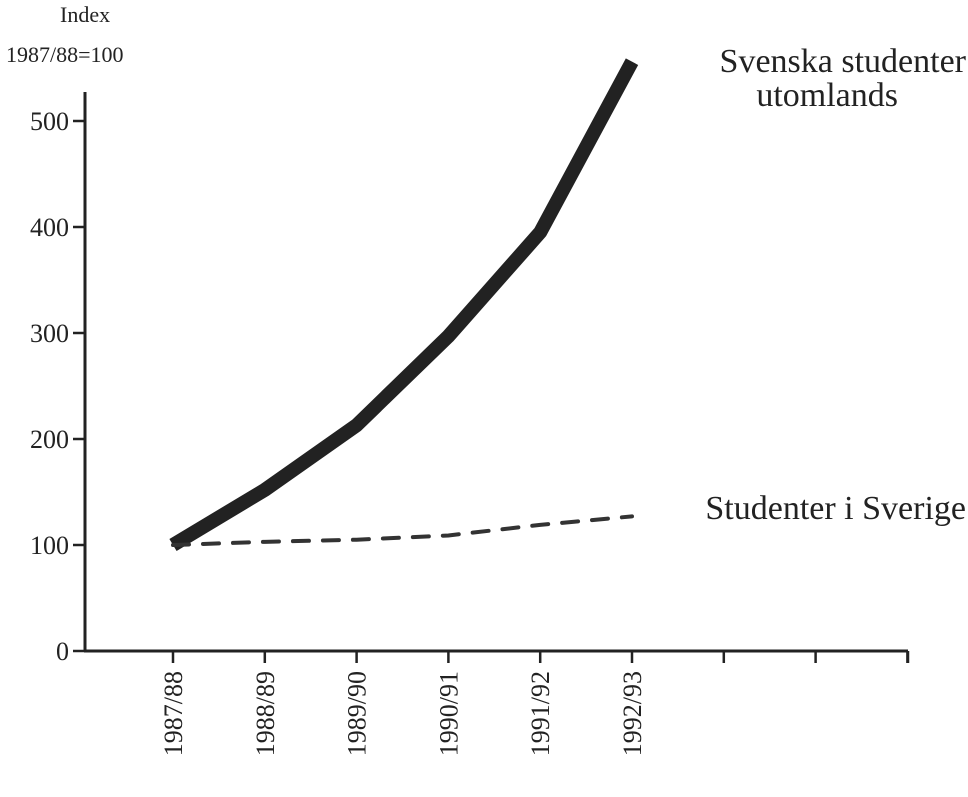 This screenshot has width=968, height=797. What do you see at coordinates (49, 333) in the screenshot?
I see `y-tick-label: 300` at bounding box center [49, 333].